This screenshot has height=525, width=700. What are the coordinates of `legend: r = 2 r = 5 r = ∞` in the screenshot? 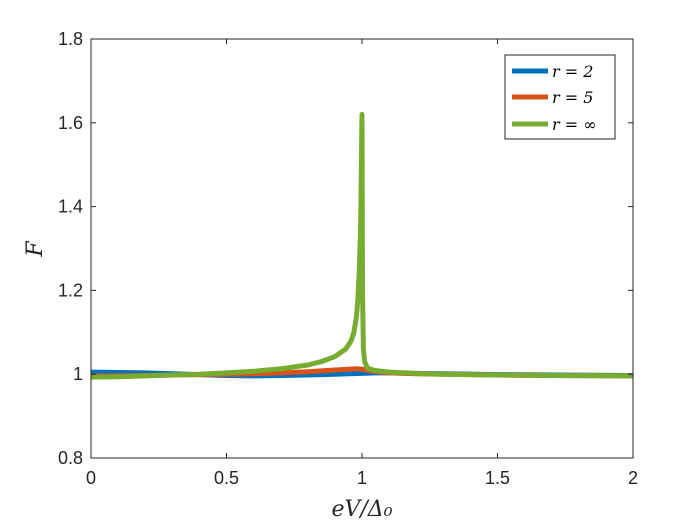 It's located at (560, 97).